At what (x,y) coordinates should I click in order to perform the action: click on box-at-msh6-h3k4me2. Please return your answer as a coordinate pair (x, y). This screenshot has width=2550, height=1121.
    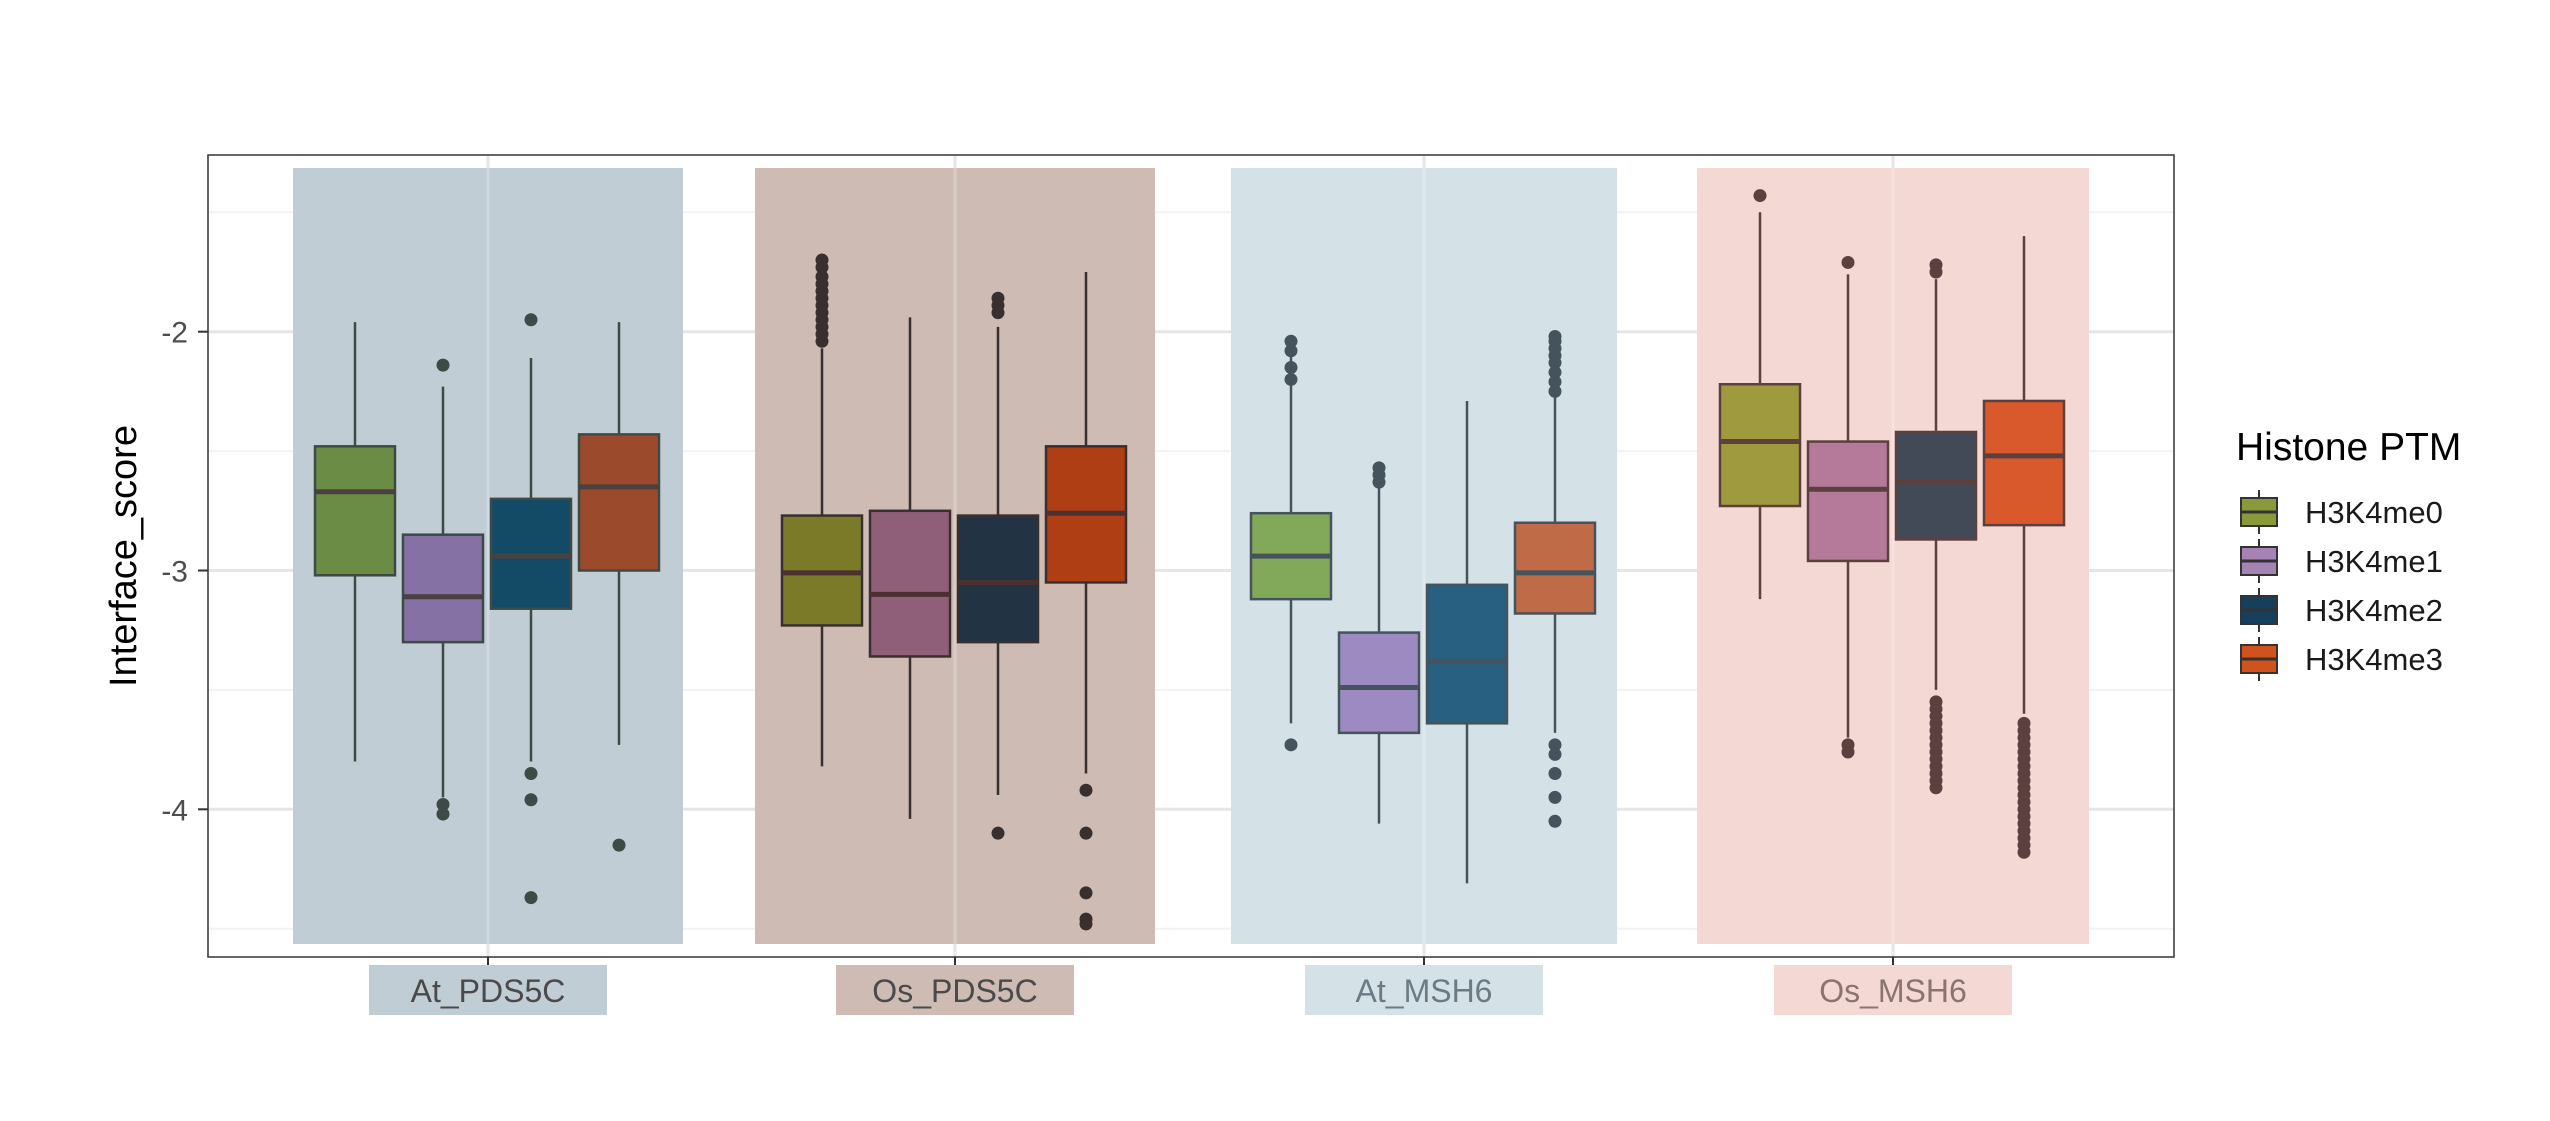
    Looking at the image, I should click on (1467, 642).